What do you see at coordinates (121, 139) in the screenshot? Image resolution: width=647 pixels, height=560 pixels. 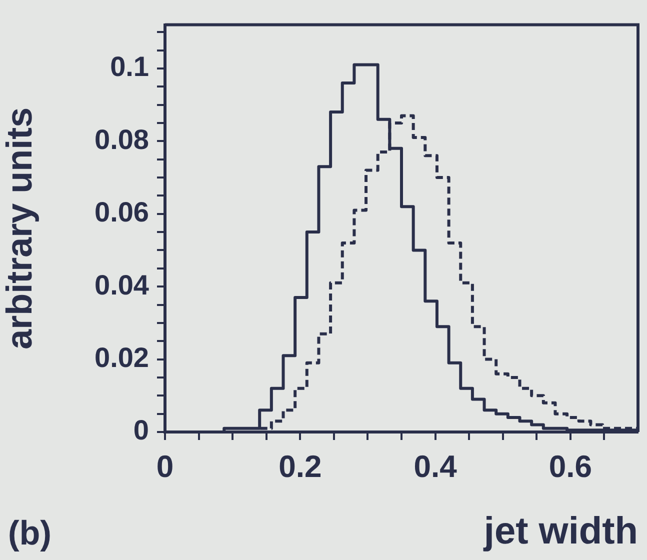 I see `y-tick-label: 0.08` at bounding box center [121, 139].